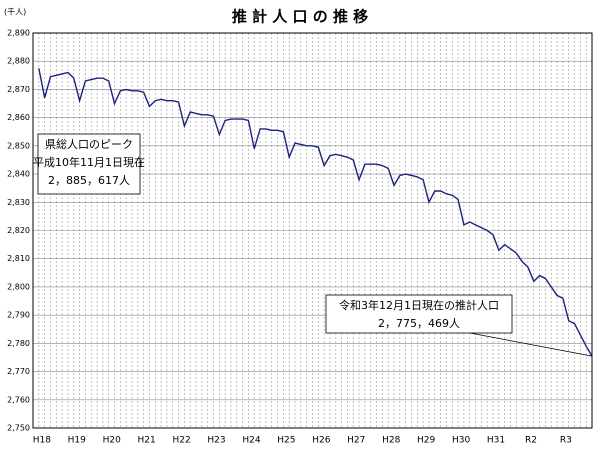 This screenshot has width=600, height=450. Describe the element at coordinates (419, 323) in the screenshot. I see `annotation-text: 2，775，469人` at that location.